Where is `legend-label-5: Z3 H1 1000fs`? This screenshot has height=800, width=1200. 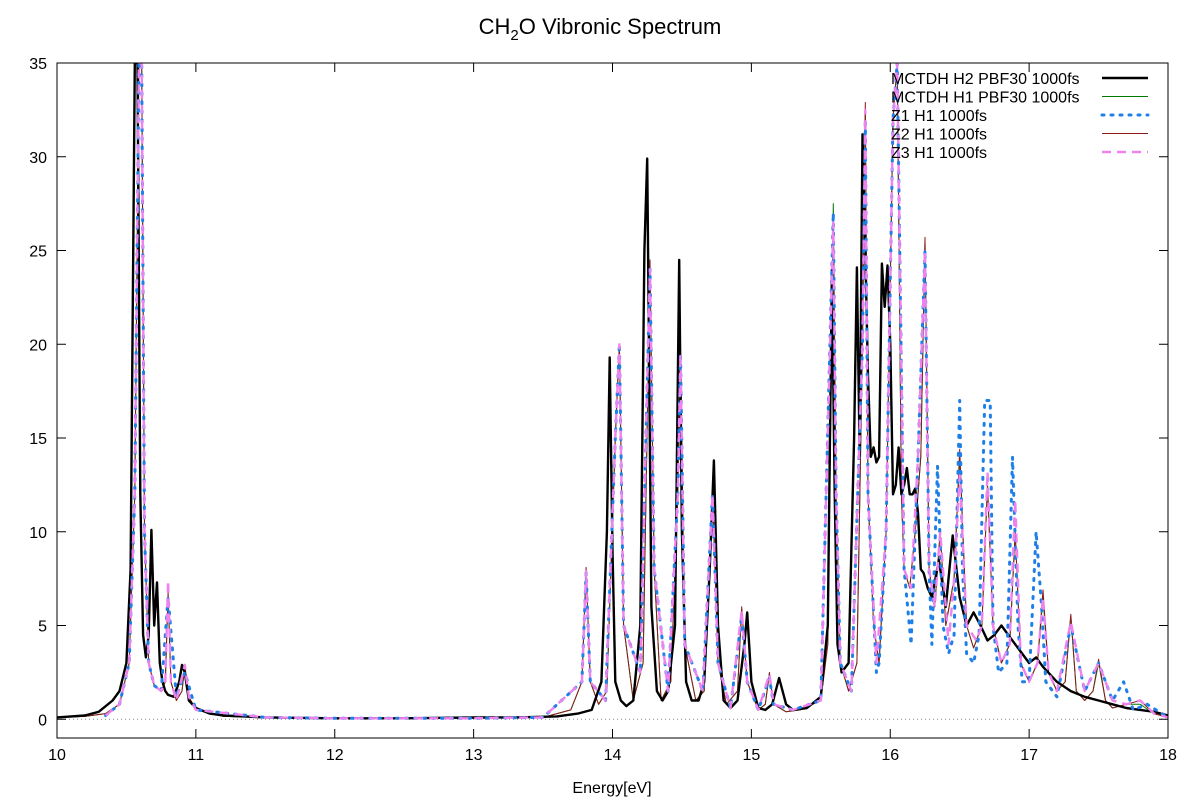 legend-label-5: Z3 H1 1000fs is located at coordinates (939, 153).